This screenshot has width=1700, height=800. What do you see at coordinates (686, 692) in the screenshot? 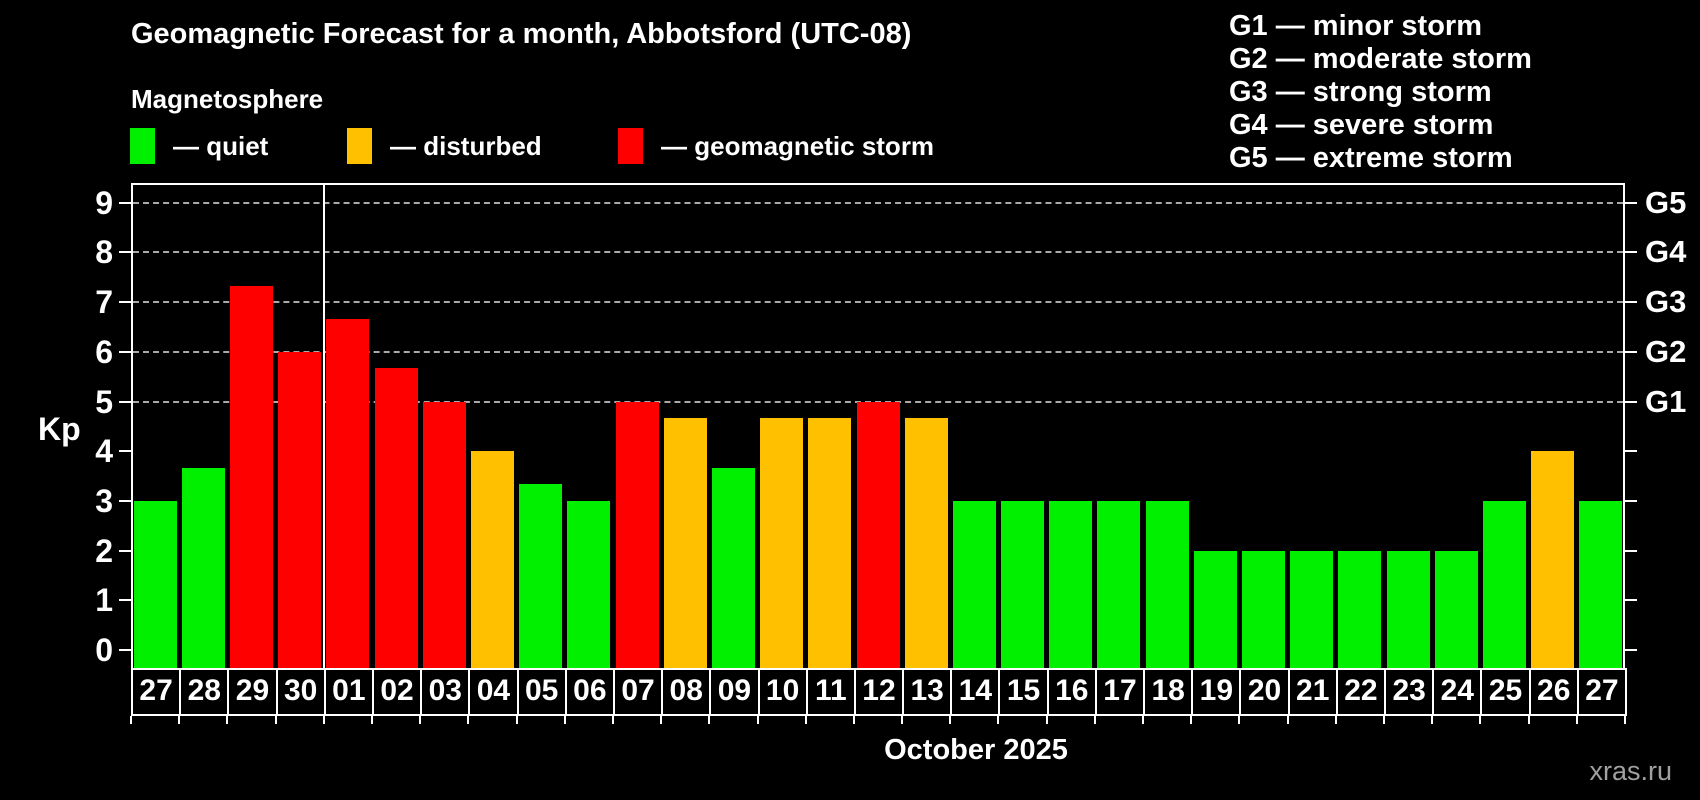
I see `day-label-08: 08` at bounding box center [686, 692].